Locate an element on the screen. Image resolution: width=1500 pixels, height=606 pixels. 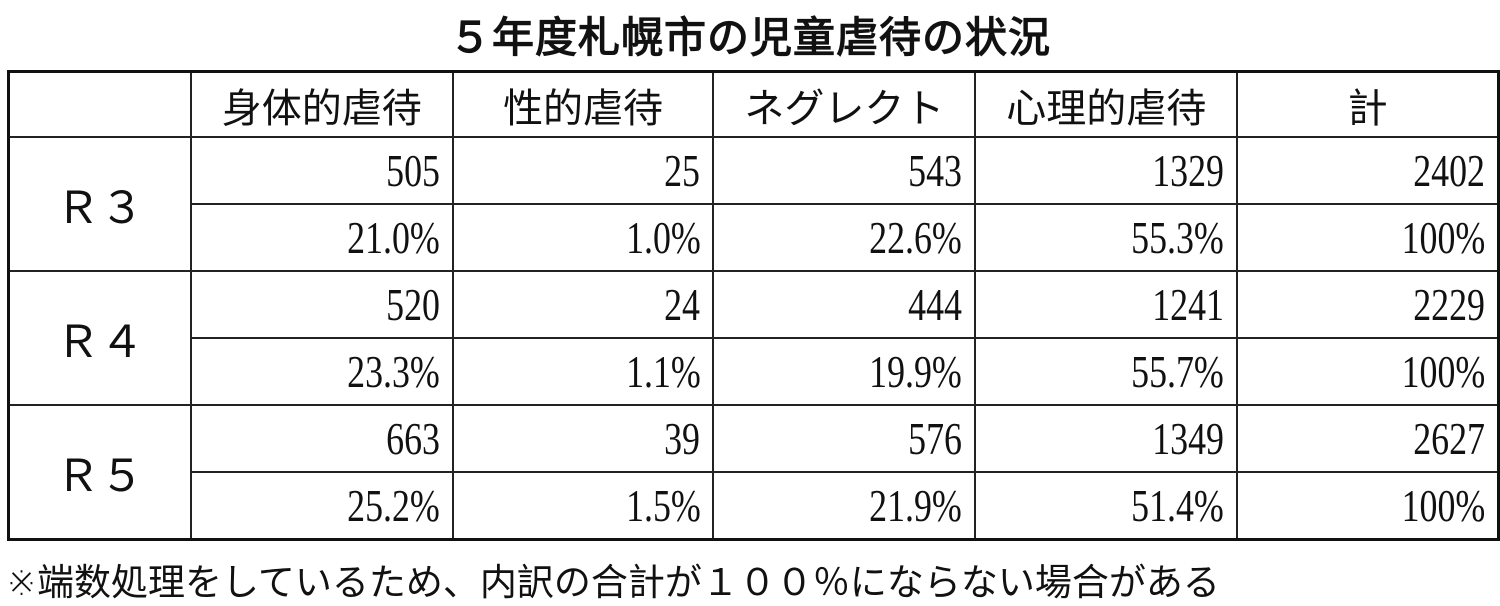
count-cell: 1329 is located at coordinates (1106, 170).